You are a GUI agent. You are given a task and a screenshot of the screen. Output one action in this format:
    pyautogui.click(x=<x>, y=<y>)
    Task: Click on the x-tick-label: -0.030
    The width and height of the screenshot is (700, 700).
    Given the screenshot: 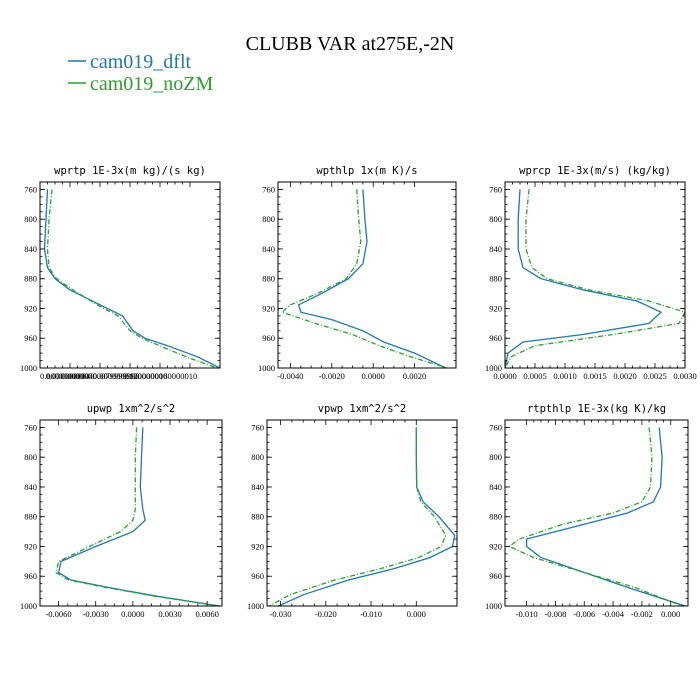 What is the action you would take?
    pyautogui.click(x=281, y=614)
    